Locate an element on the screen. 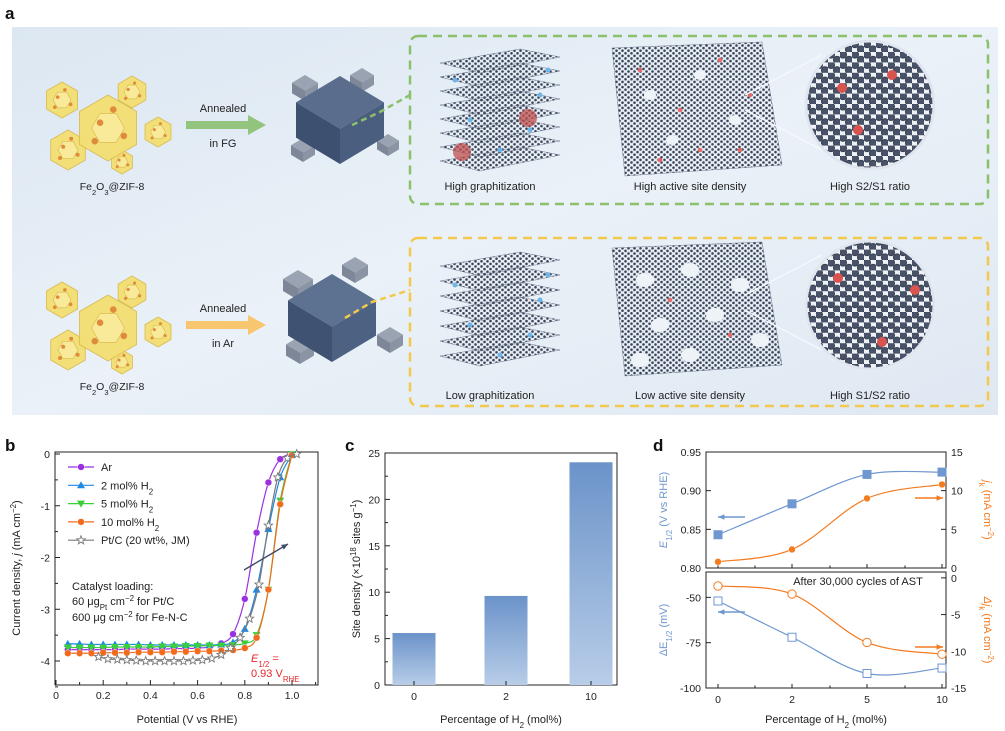 The width and height of the screenshot is (1005, 731). panel-label-a: a is located at coordinates (10, 13).